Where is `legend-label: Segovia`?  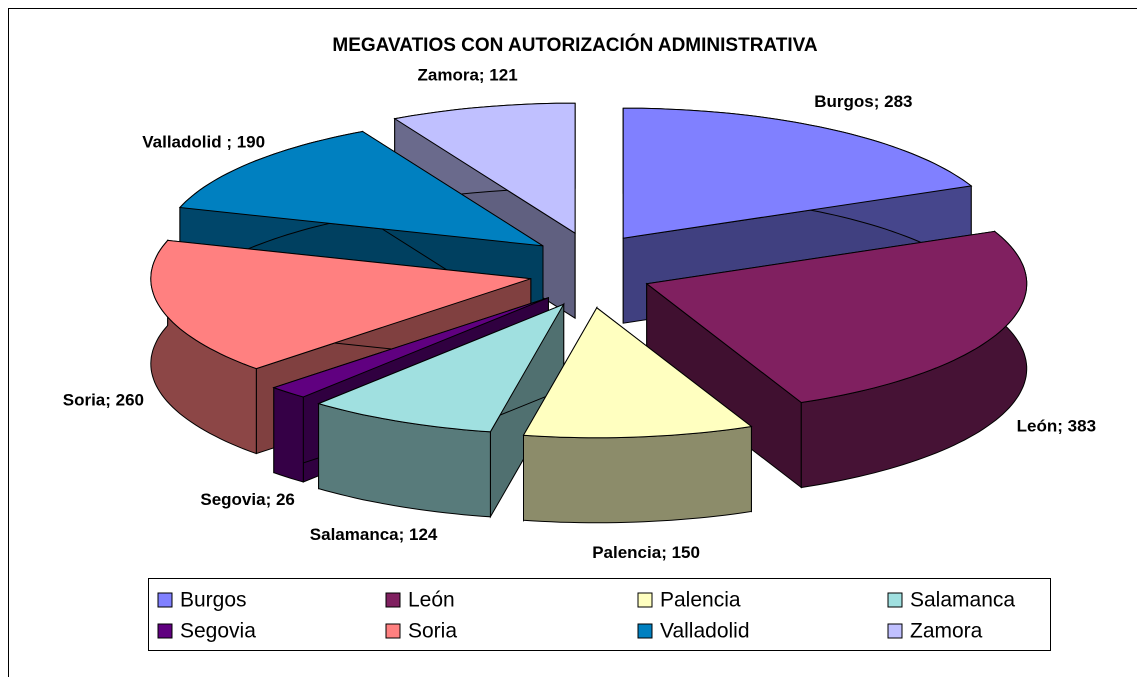
legend-label: Segovia is located at coordinates (218, 631).